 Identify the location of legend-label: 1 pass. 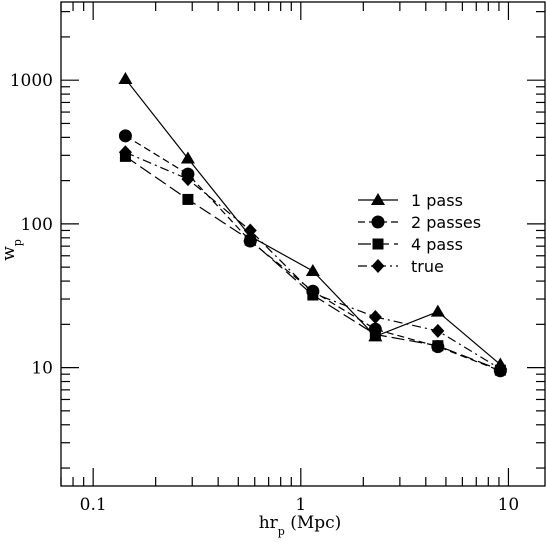
(437, 200).